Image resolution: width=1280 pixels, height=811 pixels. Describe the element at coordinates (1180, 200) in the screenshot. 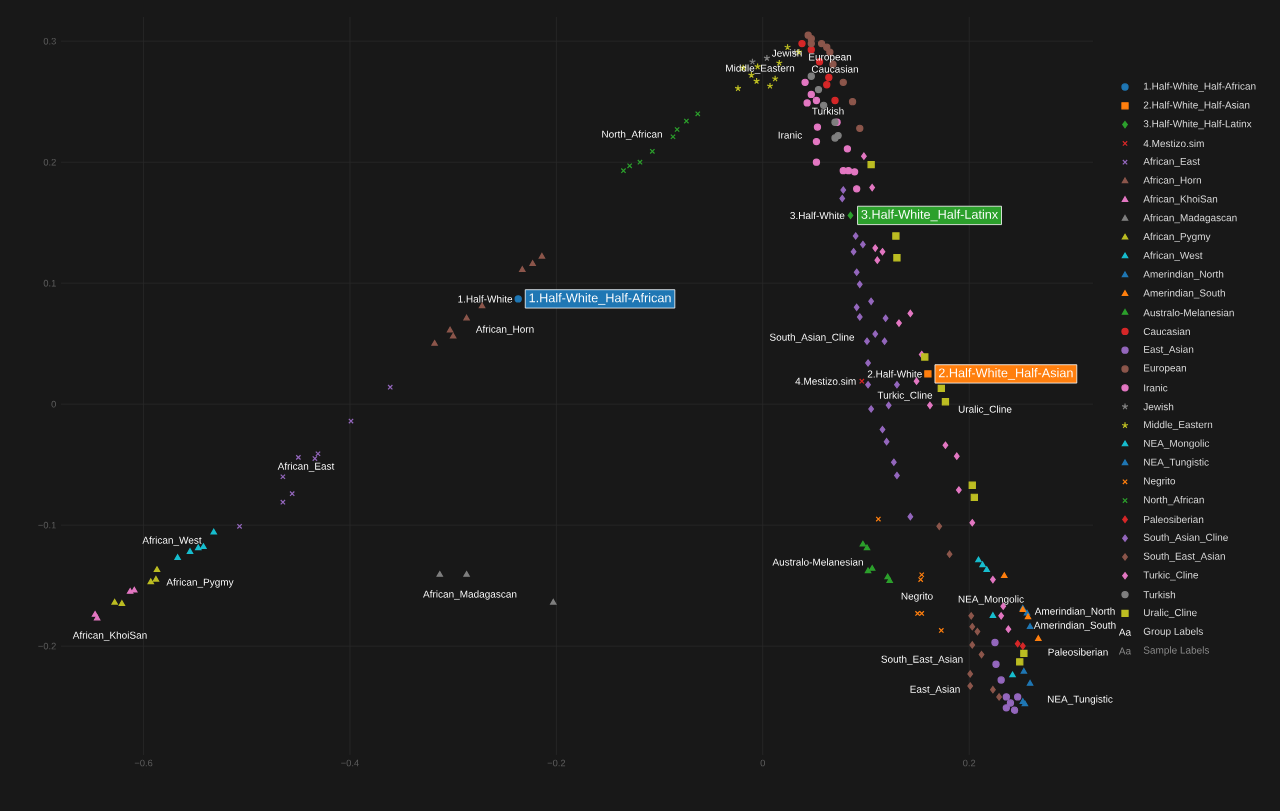

I see `legend-label: African_KhoiSan` at that location.